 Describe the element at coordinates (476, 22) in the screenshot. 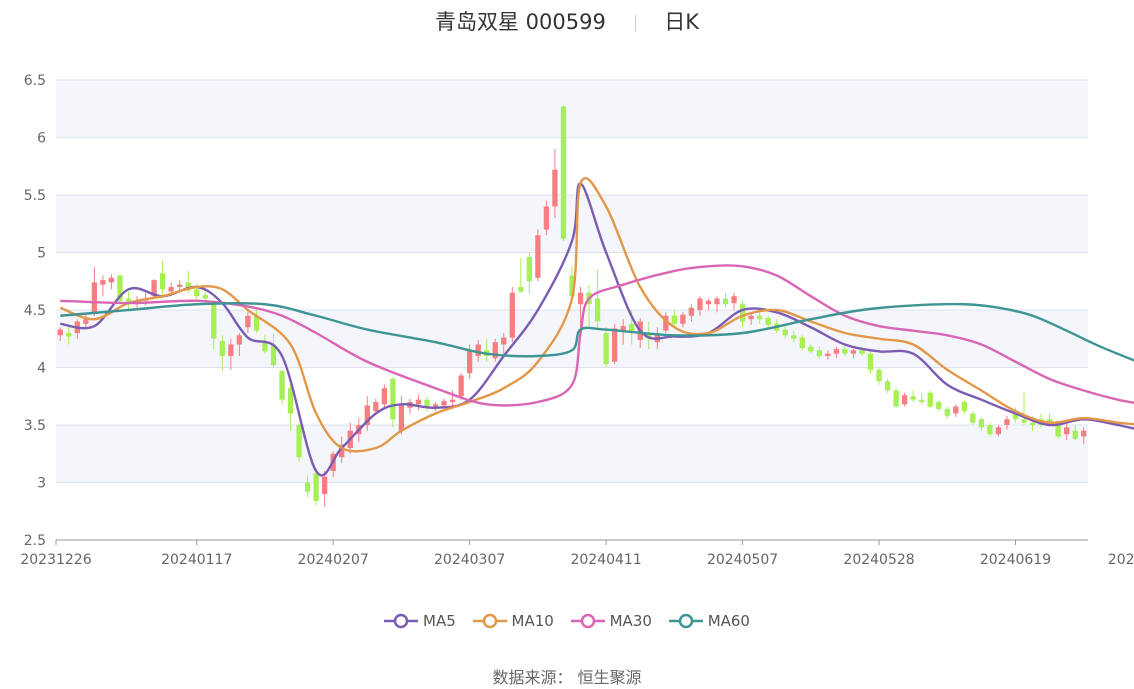

I see `stock-name: 青岛双星` at that location.